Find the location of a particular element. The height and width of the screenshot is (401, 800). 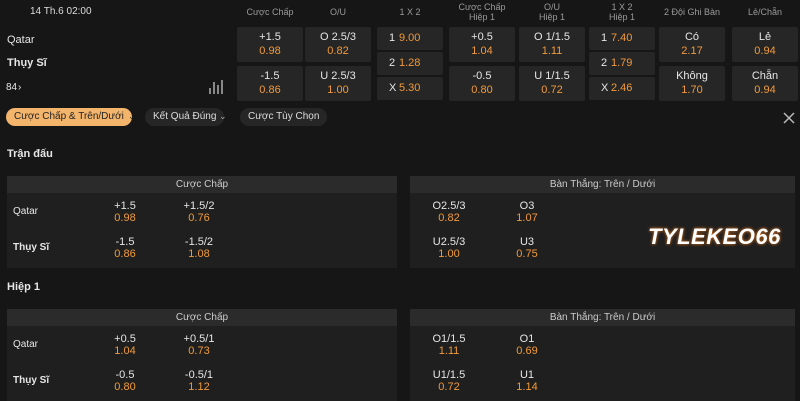

bet-label: +1.5/2 is located at coordinates (199, 206).